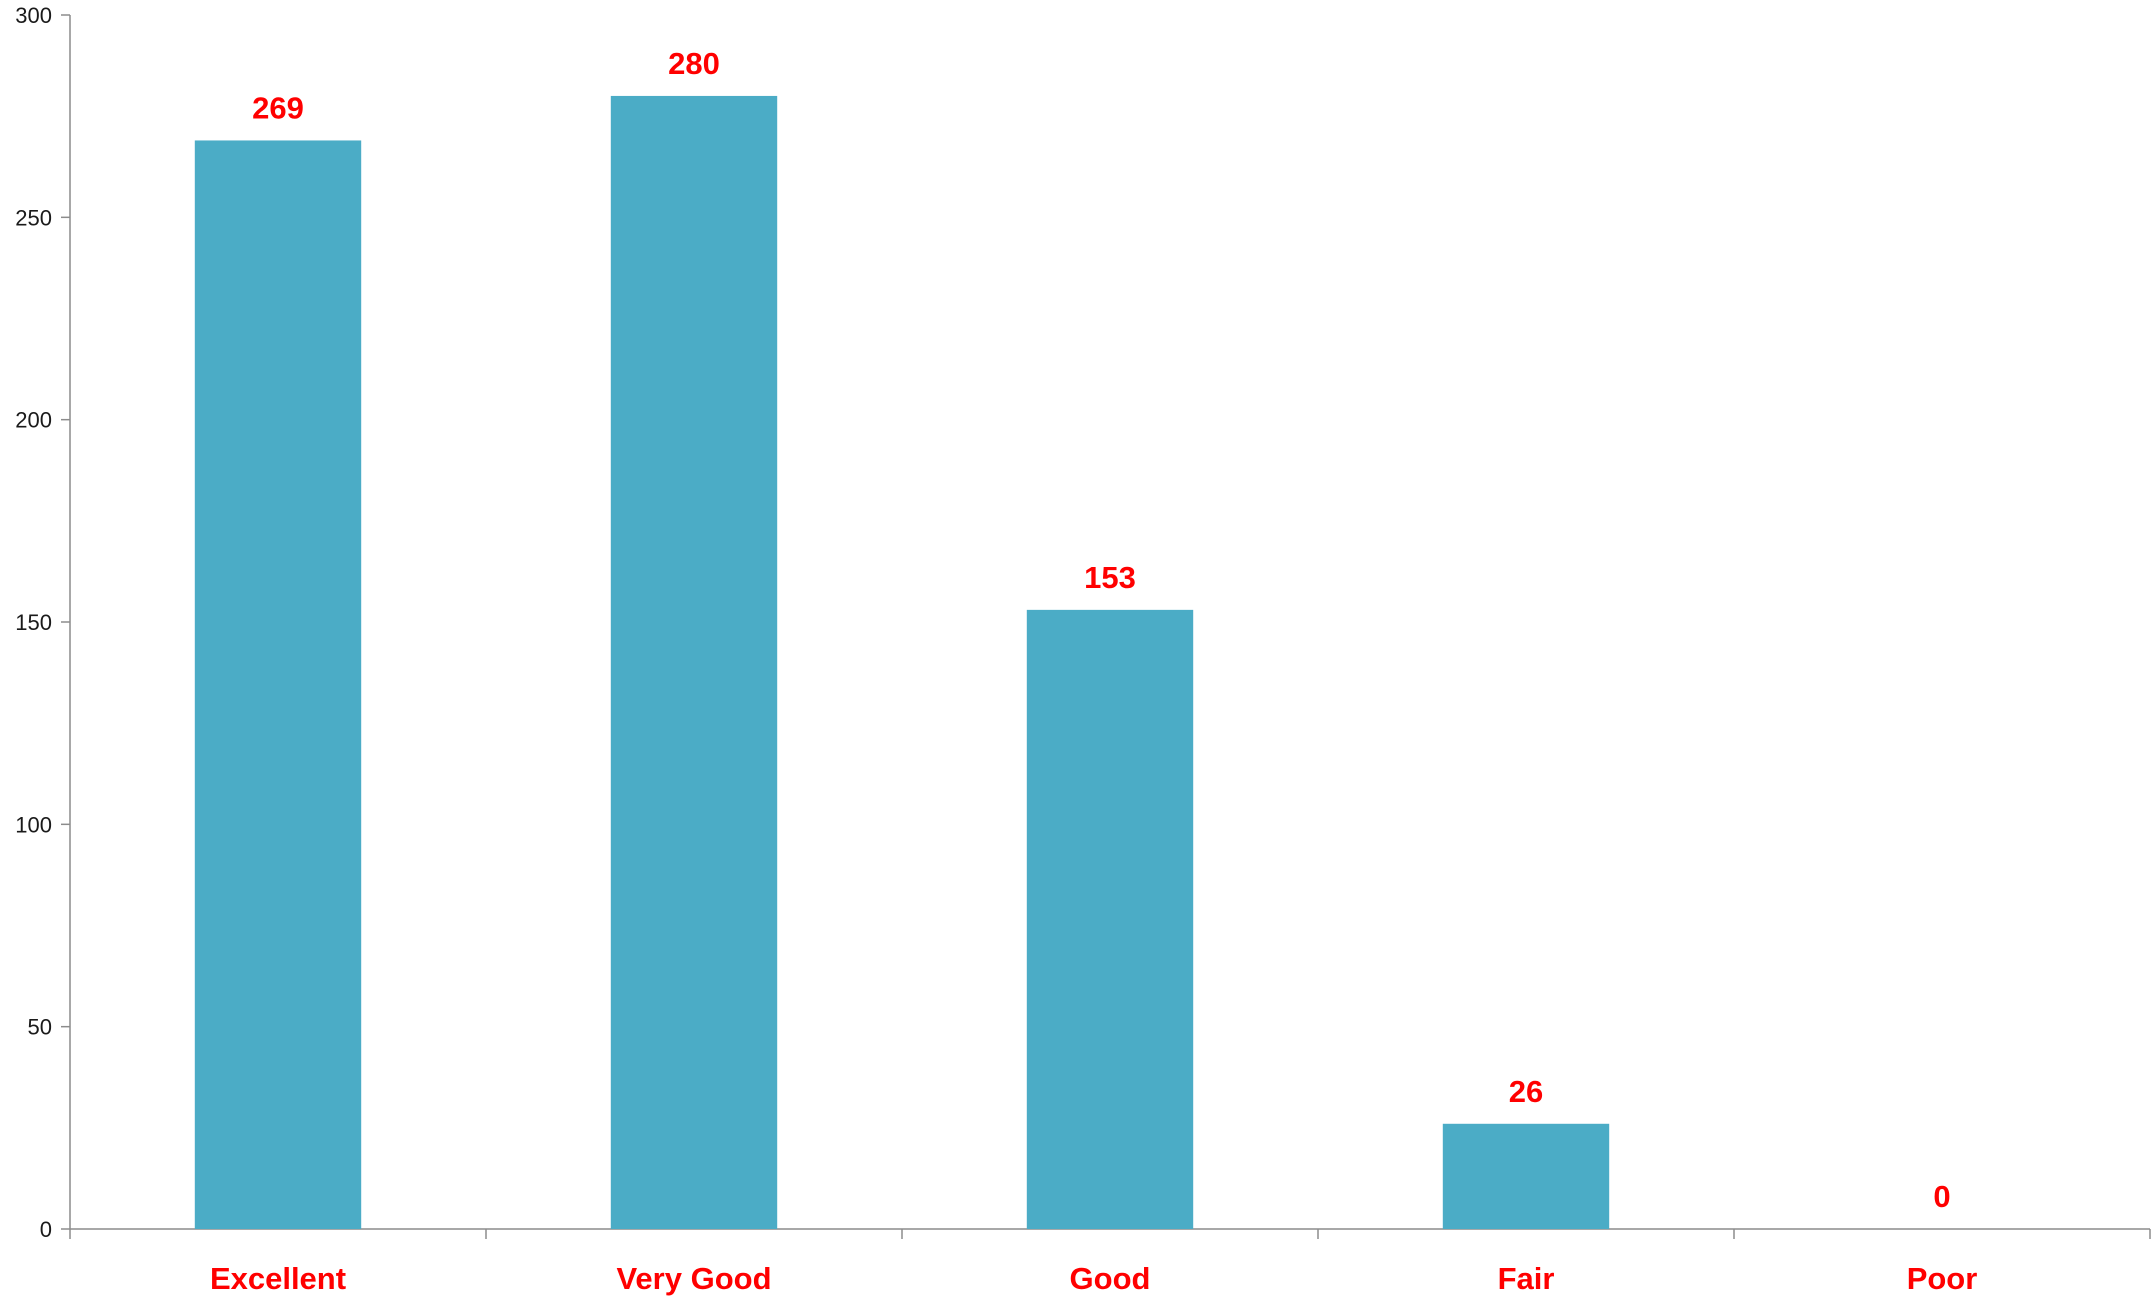  I want to click on category-label: Fair, so click(1526, 1278).